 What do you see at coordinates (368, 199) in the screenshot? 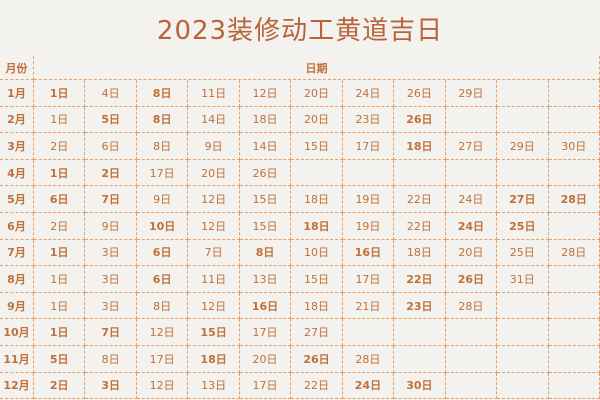
I see `day-cell: 19日` at bounding box center [368, 199].